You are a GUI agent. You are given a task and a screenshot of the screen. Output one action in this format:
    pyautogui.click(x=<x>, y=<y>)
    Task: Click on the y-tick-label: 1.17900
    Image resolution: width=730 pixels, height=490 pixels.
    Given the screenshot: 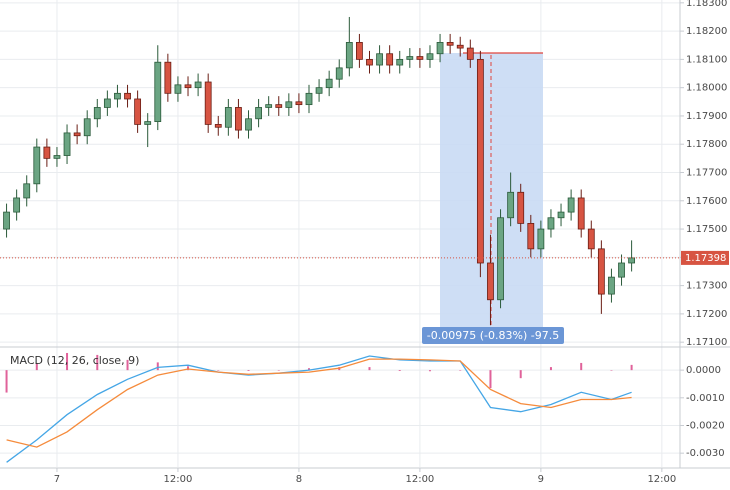 What is the action you would take?
    pyautogui.click(x=706, y=116)
    